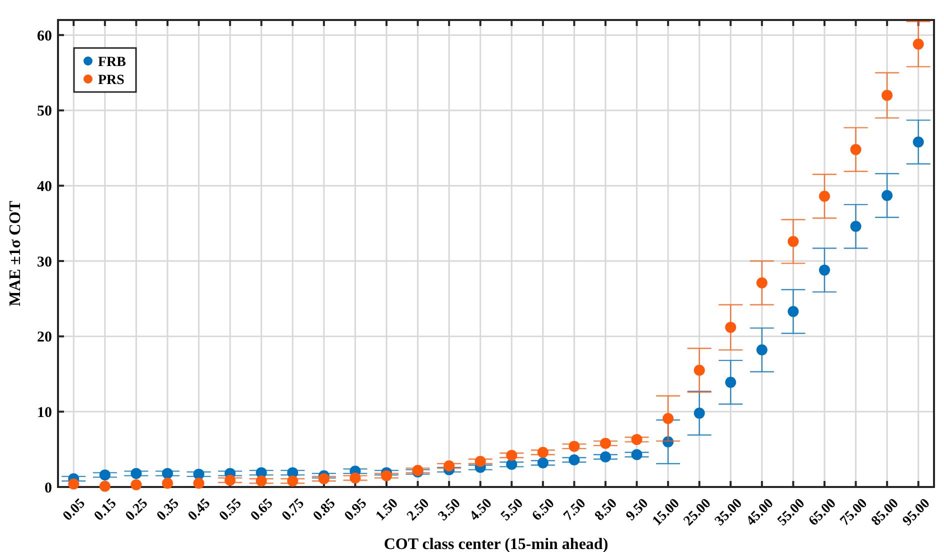 Image resolution: width=944 pixels, height=552 pixels. Describe the element at coordinates (544, 510) in the screenshot. I see `x-tick-label: 6.50` at that location.